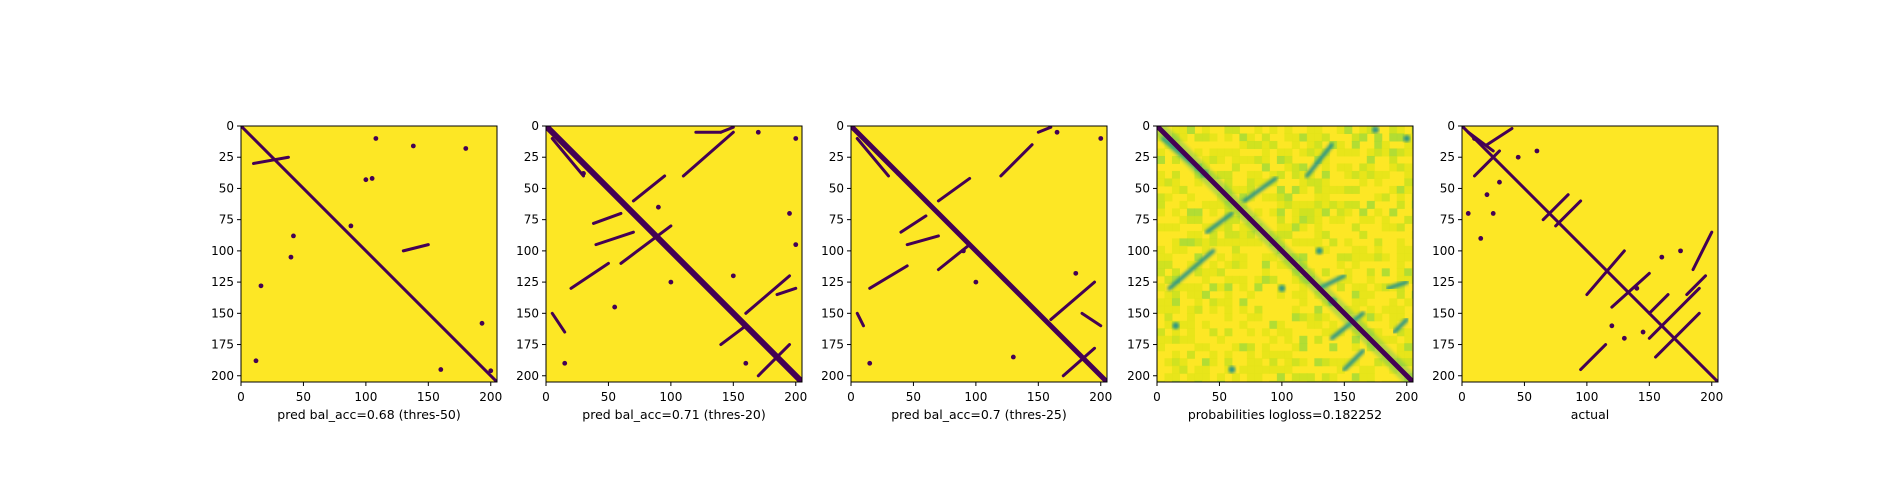 This screenshot has height=500, width=1900. Describe the element at coordinates (979, 414) in the screenshot. I see `x-axis-label: pred bal_acc=0.7 (thres-25)` at that location.